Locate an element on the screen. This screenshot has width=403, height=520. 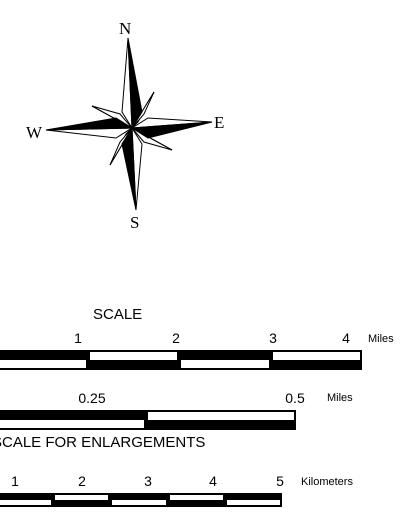
scale-tick-label: 0.5 is located at coordinates (295, 398).